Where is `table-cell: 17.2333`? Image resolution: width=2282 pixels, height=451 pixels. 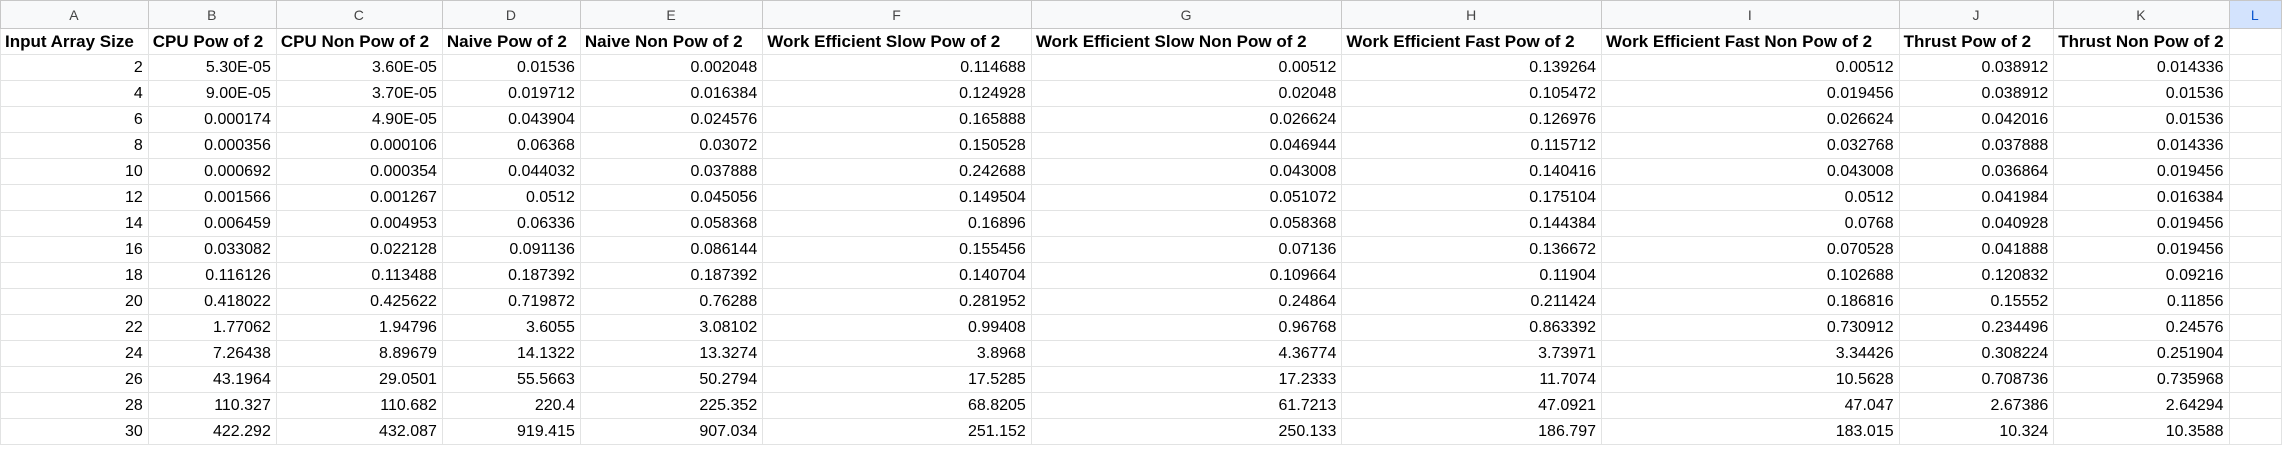 table-cell: 17.2333 is located at coordinates (1186, 379).